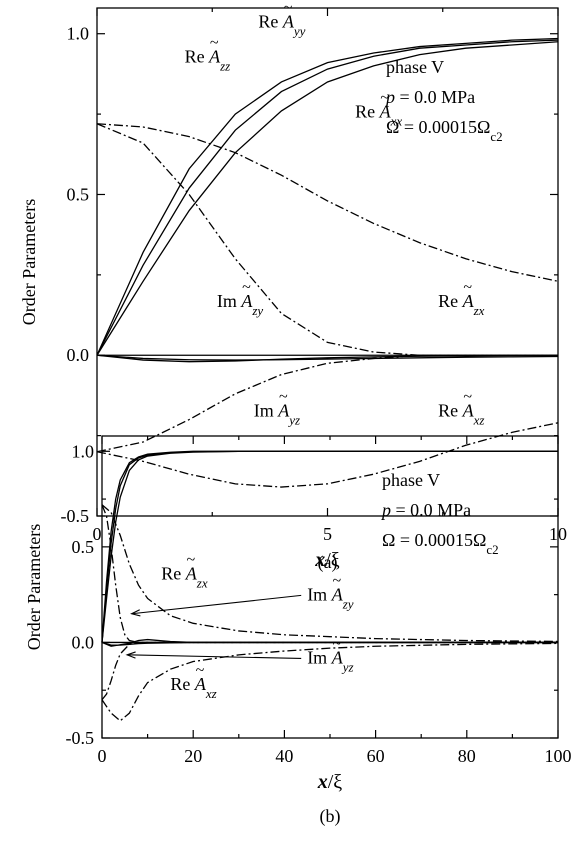  What do you see at coordinates (328, 562) in the screenshot?
I see `panel-label: (a)` at bounding box center [328, 562].